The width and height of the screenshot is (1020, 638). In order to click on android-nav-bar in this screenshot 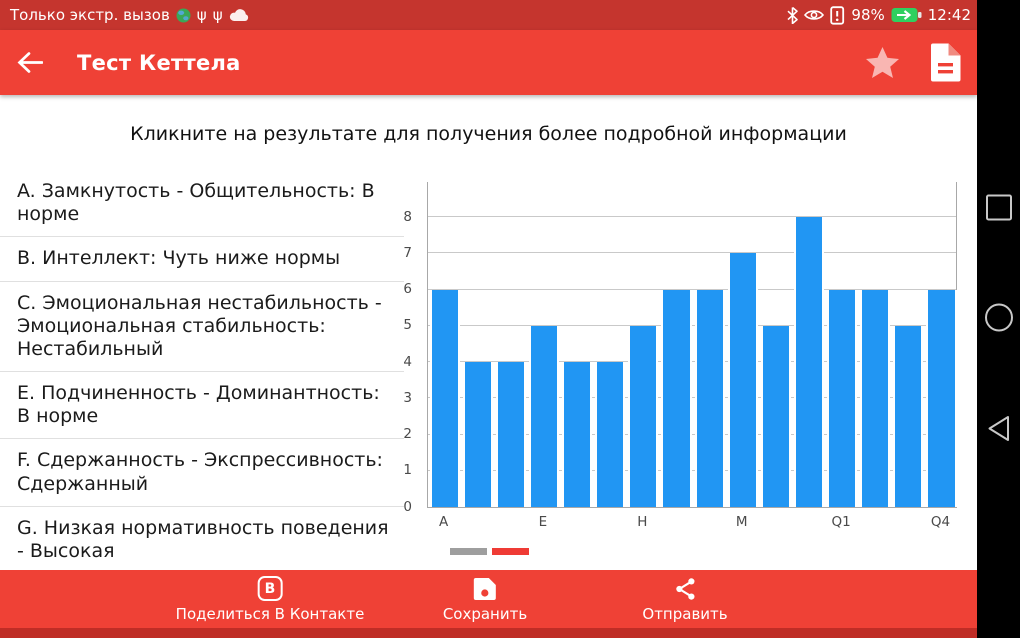, I will do `click(998, 319)`.